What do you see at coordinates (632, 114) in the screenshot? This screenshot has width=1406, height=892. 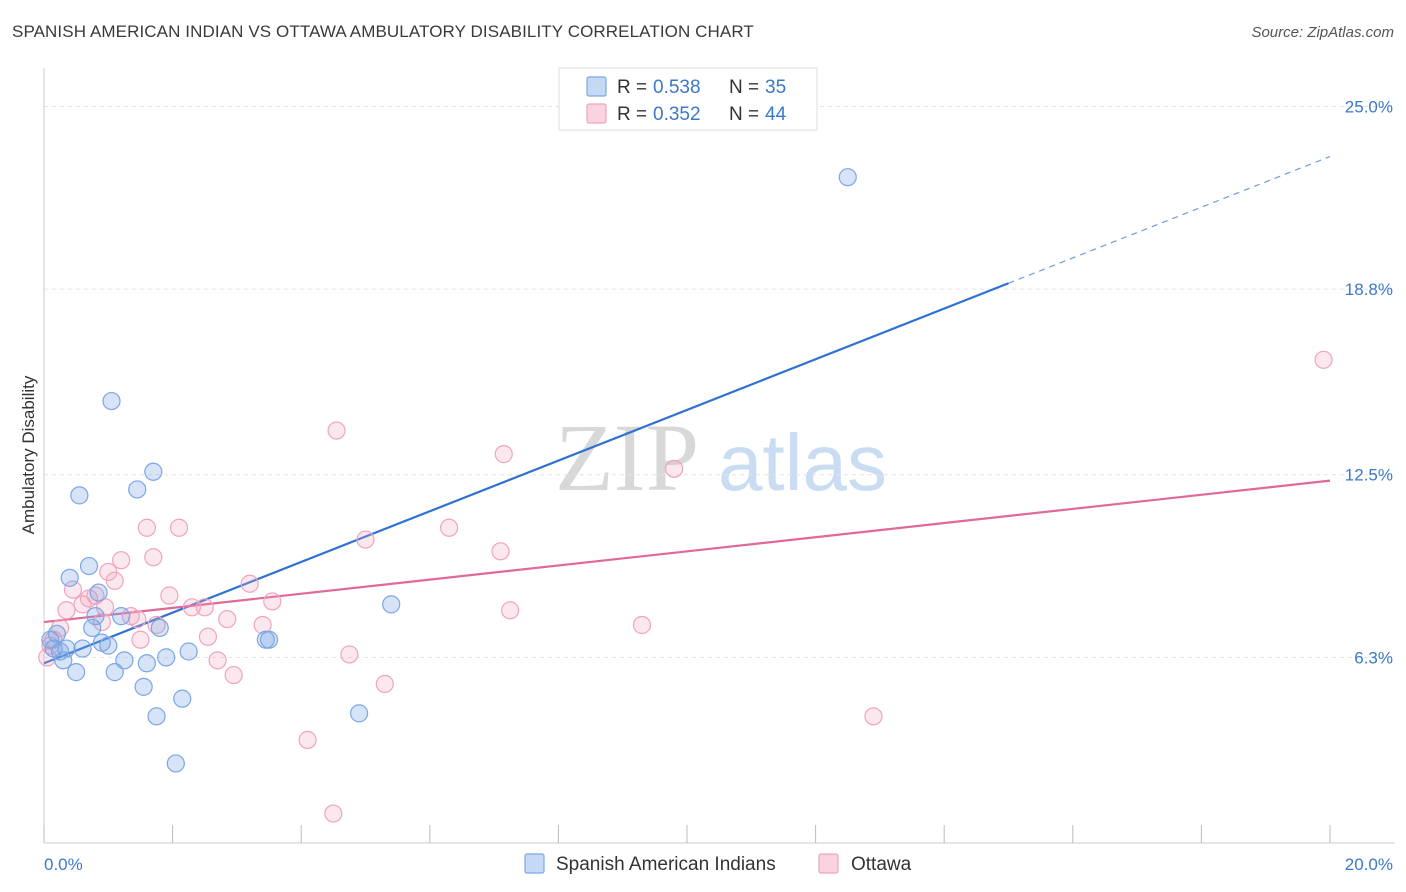 I see `legend-r-label-2: R =` at bounding box center [632, 114].